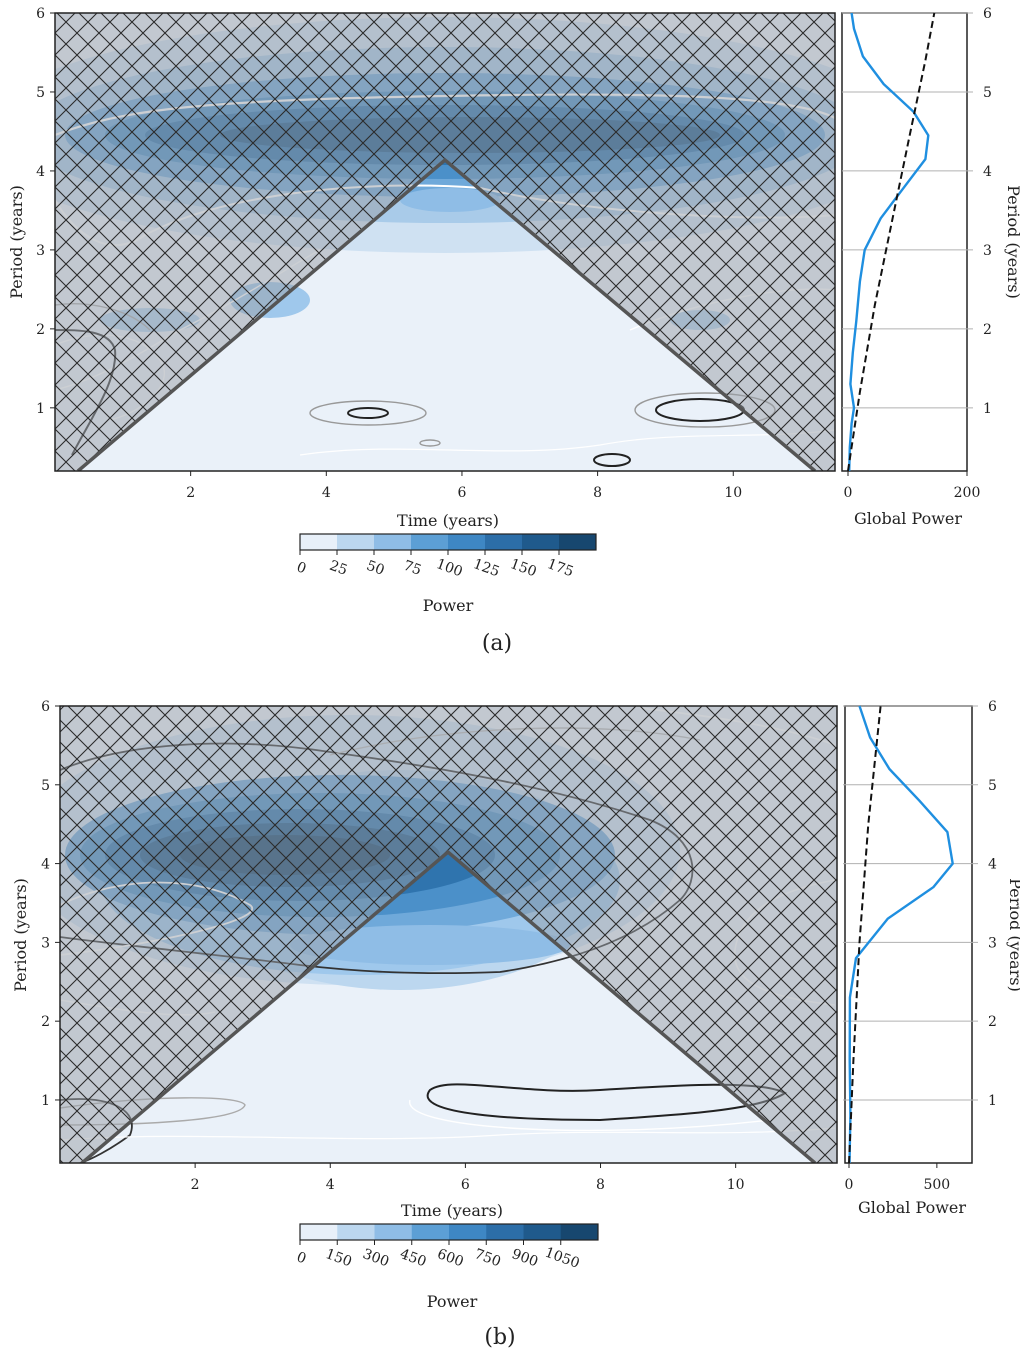 The width and height of the screenshot is (1020, 1358). Describe the element at coordinates (376, 1258) in the screenshot. I see `colorbar-tick-label: 300` at that location.